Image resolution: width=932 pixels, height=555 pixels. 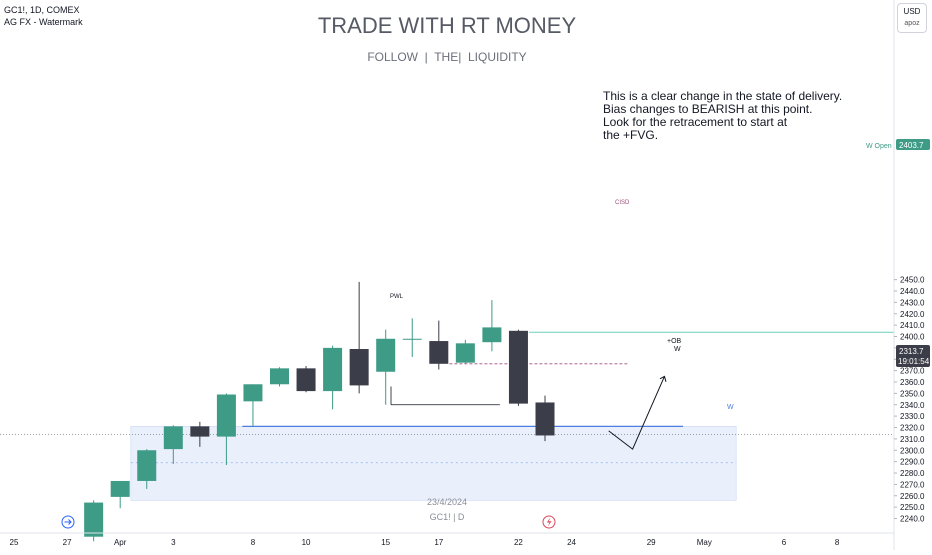 What do you see at coordinates (912, 393) in the screenshot?
I see `y-tick-label-2350: 2350.0` at bounding box center [912, 393].